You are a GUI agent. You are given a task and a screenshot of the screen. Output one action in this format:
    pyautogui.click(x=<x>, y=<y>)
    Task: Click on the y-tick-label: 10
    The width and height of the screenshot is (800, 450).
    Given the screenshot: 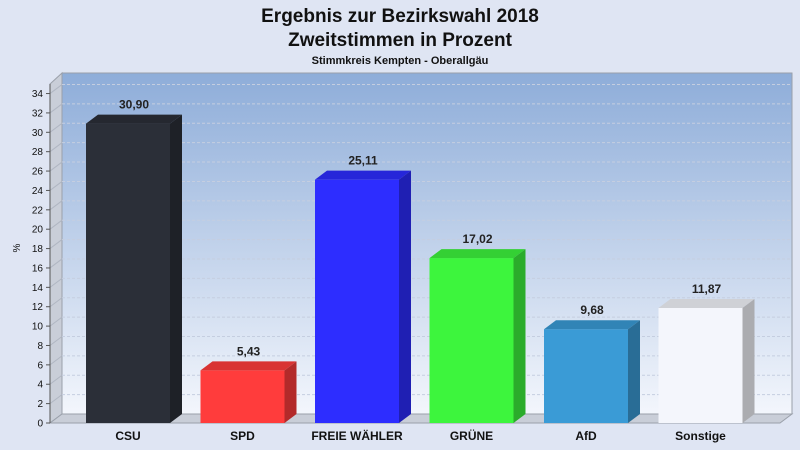 What is the action you would take?
    pyautogui.click(x=38, y=327)
    